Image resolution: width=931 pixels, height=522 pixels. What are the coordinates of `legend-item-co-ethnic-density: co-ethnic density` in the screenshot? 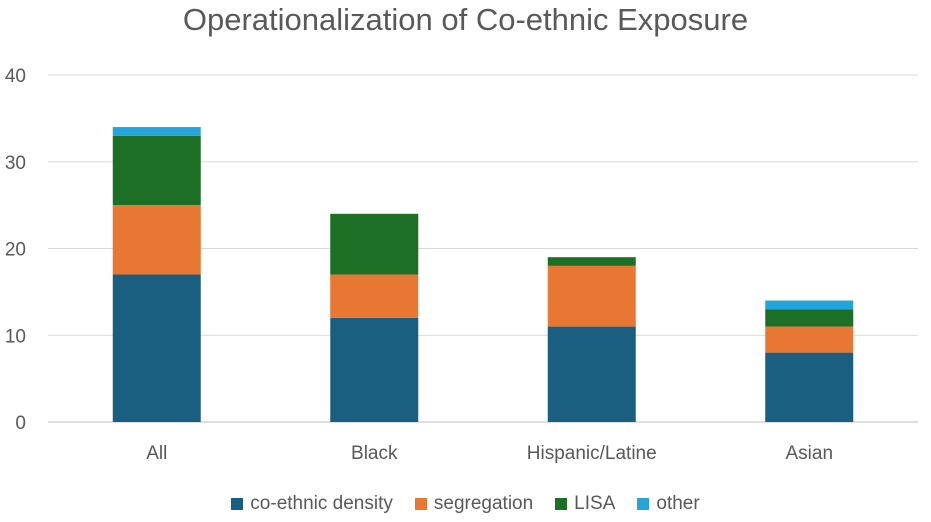 It's located at (312, 504).